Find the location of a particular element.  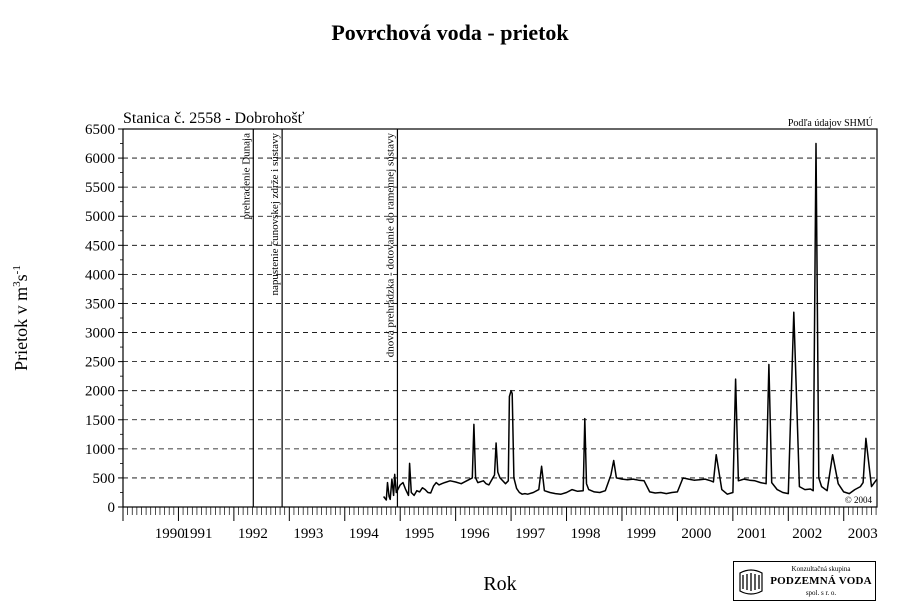

x-tick-label-1996: 1996 is located at coordinates (475, 534).